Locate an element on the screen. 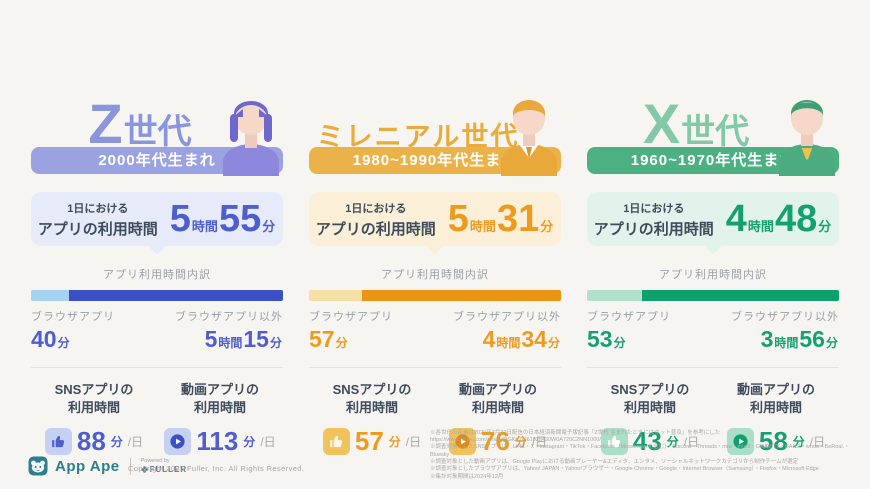  millennial-header: ミレニアル世代 1980~1990年代生まれ is located at coordinates (435, 130).